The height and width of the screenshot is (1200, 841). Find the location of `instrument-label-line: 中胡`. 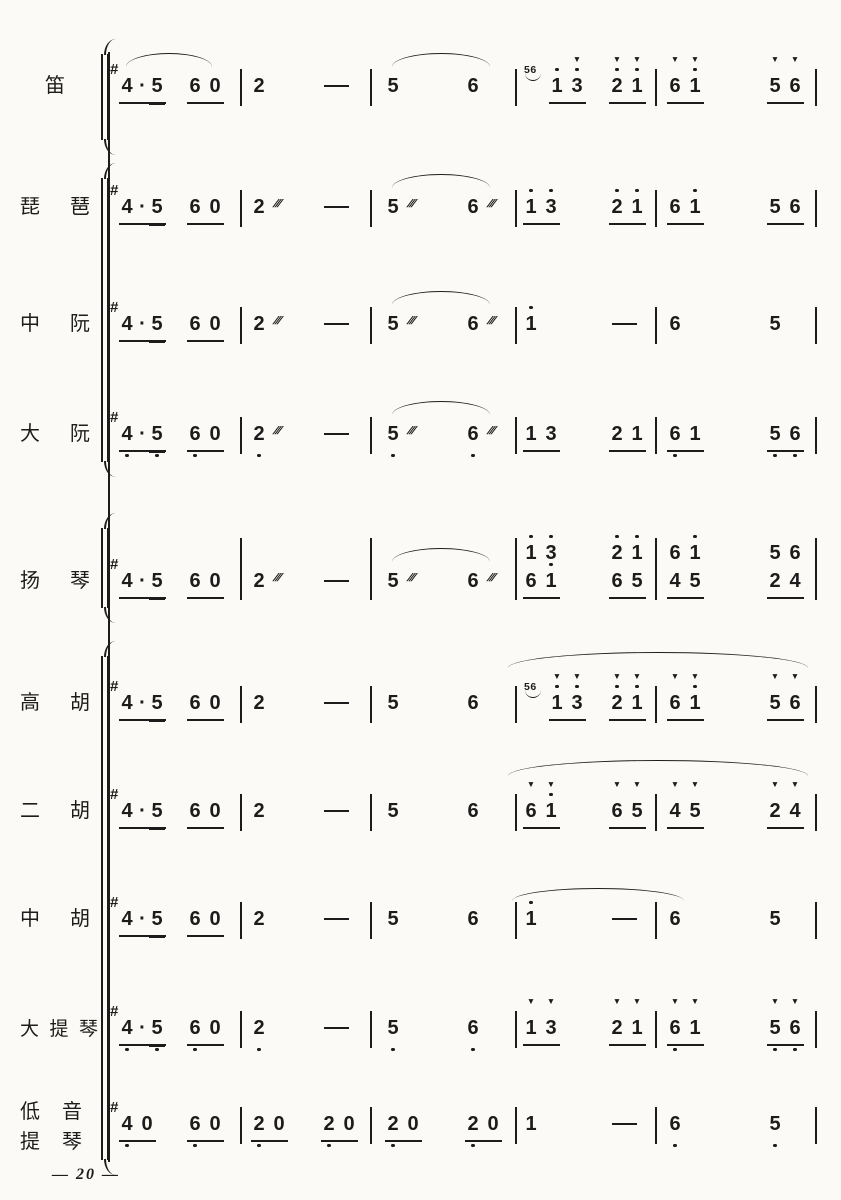

instrument-label-line: 中胡 is located at coordinates (55, 919).